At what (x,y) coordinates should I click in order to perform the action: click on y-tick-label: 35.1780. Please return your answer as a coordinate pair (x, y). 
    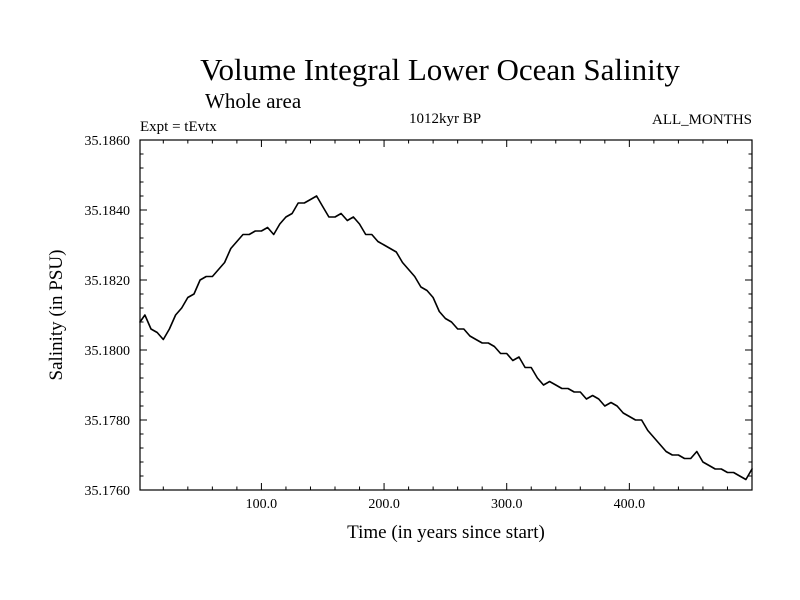
    Looking at the image, I should click on (108, 421).